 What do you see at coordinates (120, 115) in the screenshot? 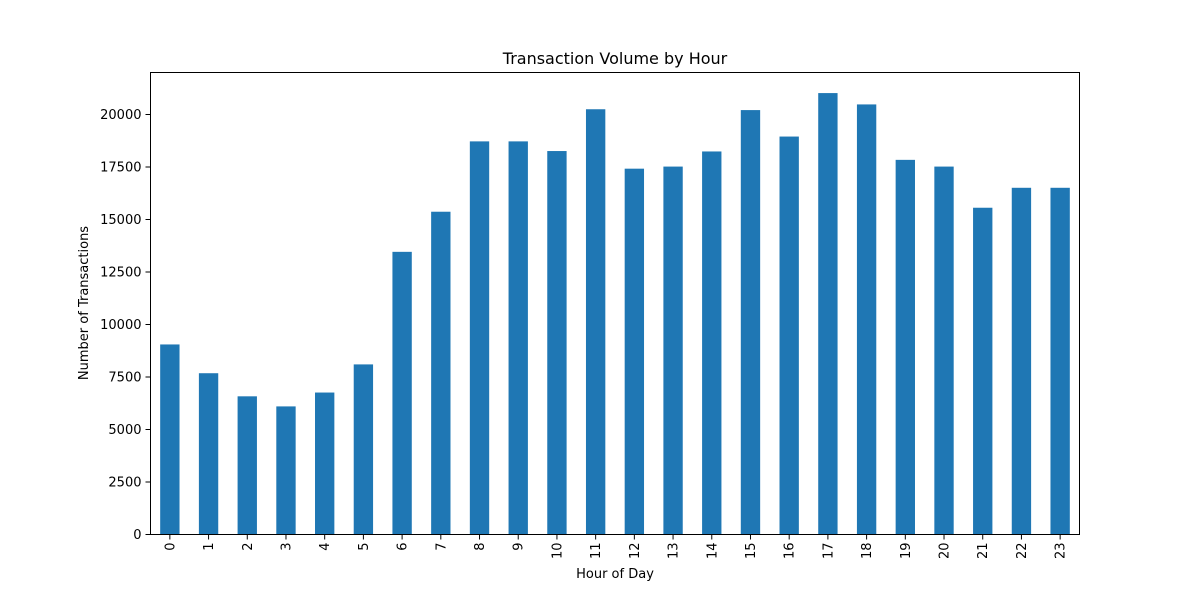
I see `y-tick-label: 20000` at bounding box center [120, 115].